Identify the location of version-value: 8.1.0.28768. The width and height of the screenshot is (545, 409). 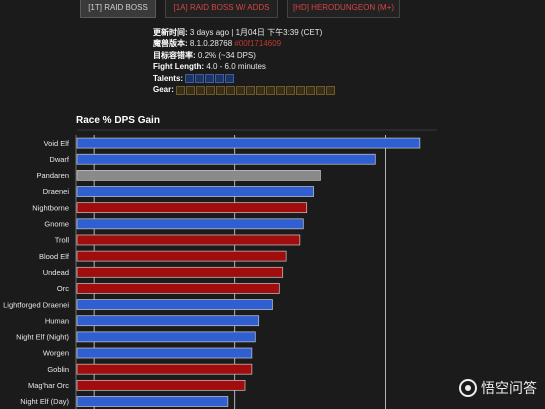
(211, 44).